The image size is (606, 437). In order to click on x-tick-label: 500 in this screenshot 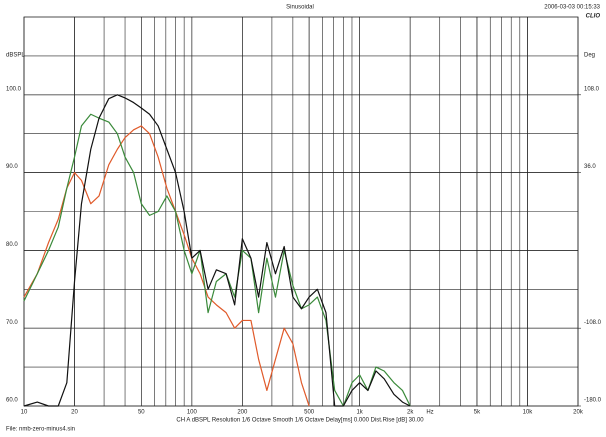, I will do `click(309, 413)`.